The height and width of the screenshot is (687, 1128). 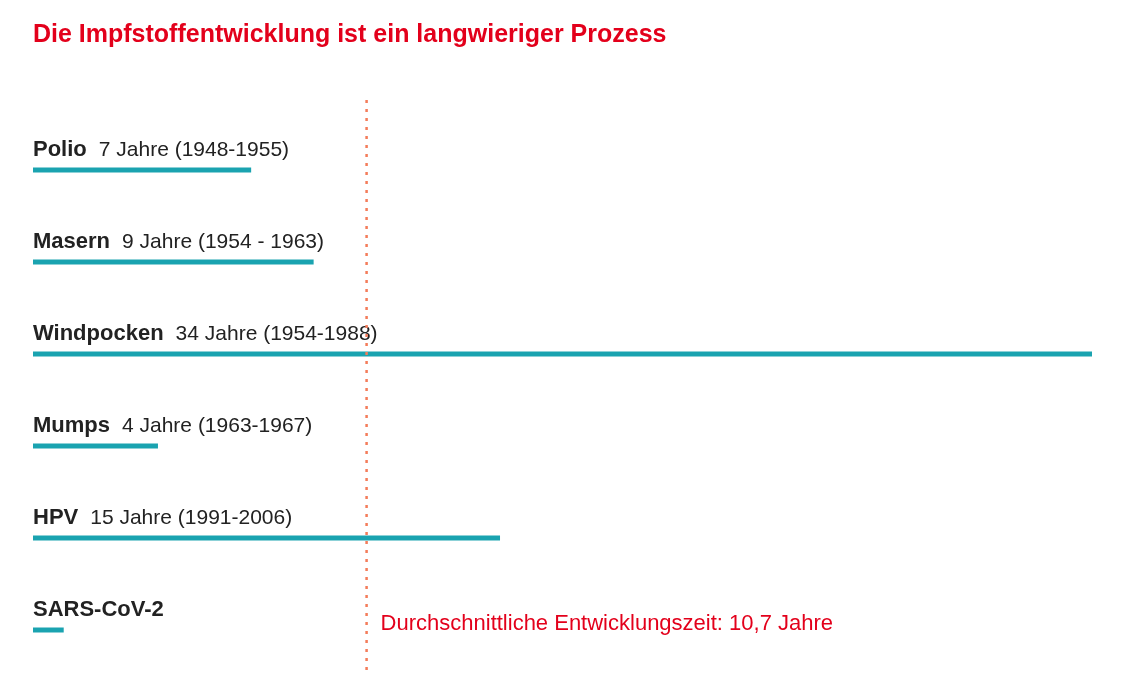 What do you see at coordinates (191, 516) in the screenshot?
I see `annotation: 15 Jahre (1991-2006)` at bounding box center [191, 516].